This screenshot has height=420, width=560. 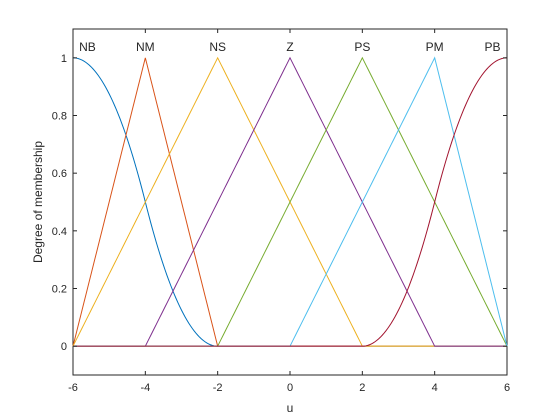 What do you see at coordinates (435, 47) in the screenshot?
I see `mf-label-pm: PM` at bounding box center [435, 47].